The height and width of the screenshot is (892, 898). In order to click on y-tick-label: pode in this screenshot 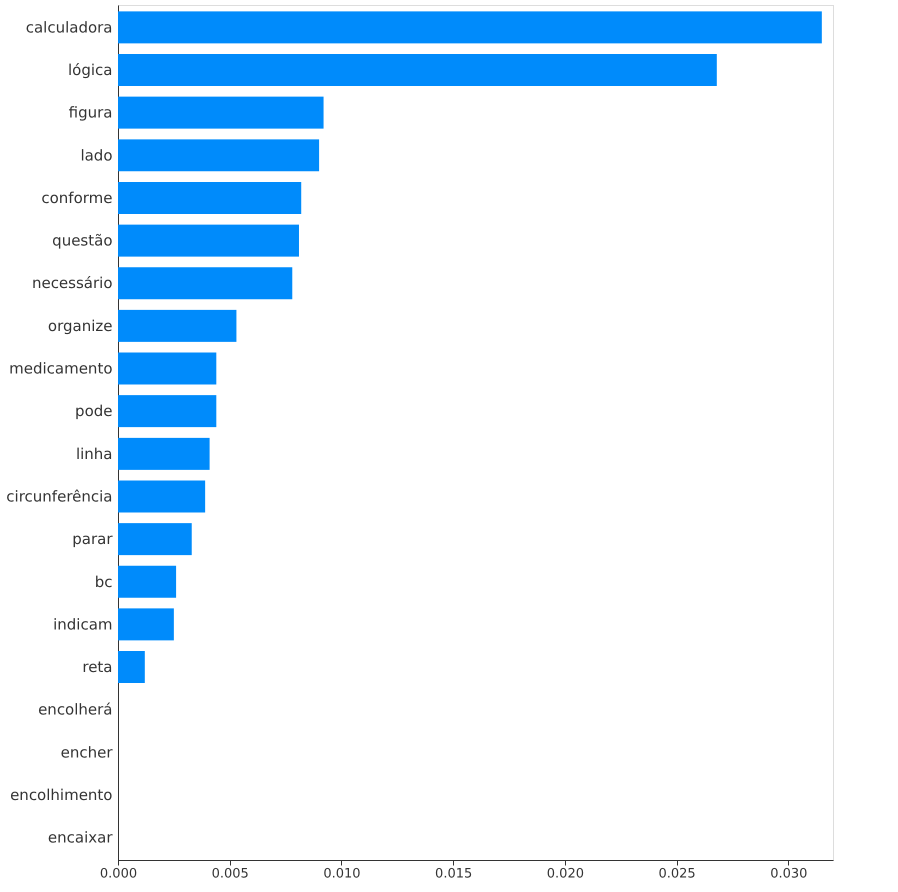, I will do `click(93, 411)`.